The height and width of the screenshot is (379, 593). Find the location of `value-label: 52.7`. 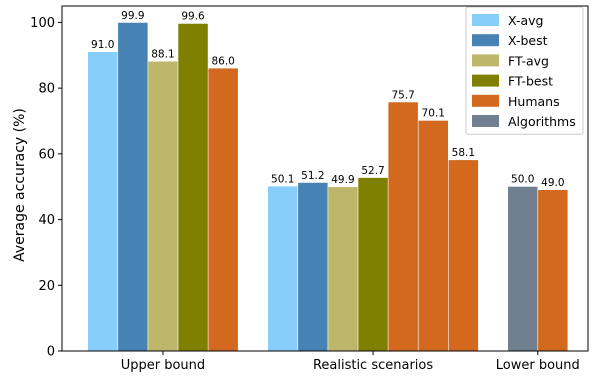

value-label: 52.7 is located at coordinates (372, 171).